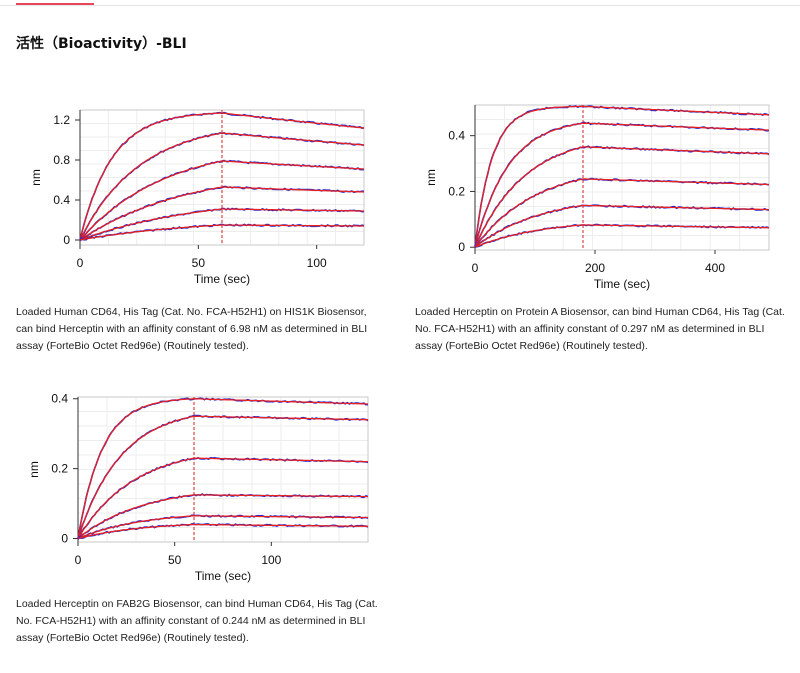 The width and height of the screenshot is (800, 673). I want to click on bli-chart-2: 0 0.2 0.4 0 200 400 Time (sec) nm, so click(600, 197).